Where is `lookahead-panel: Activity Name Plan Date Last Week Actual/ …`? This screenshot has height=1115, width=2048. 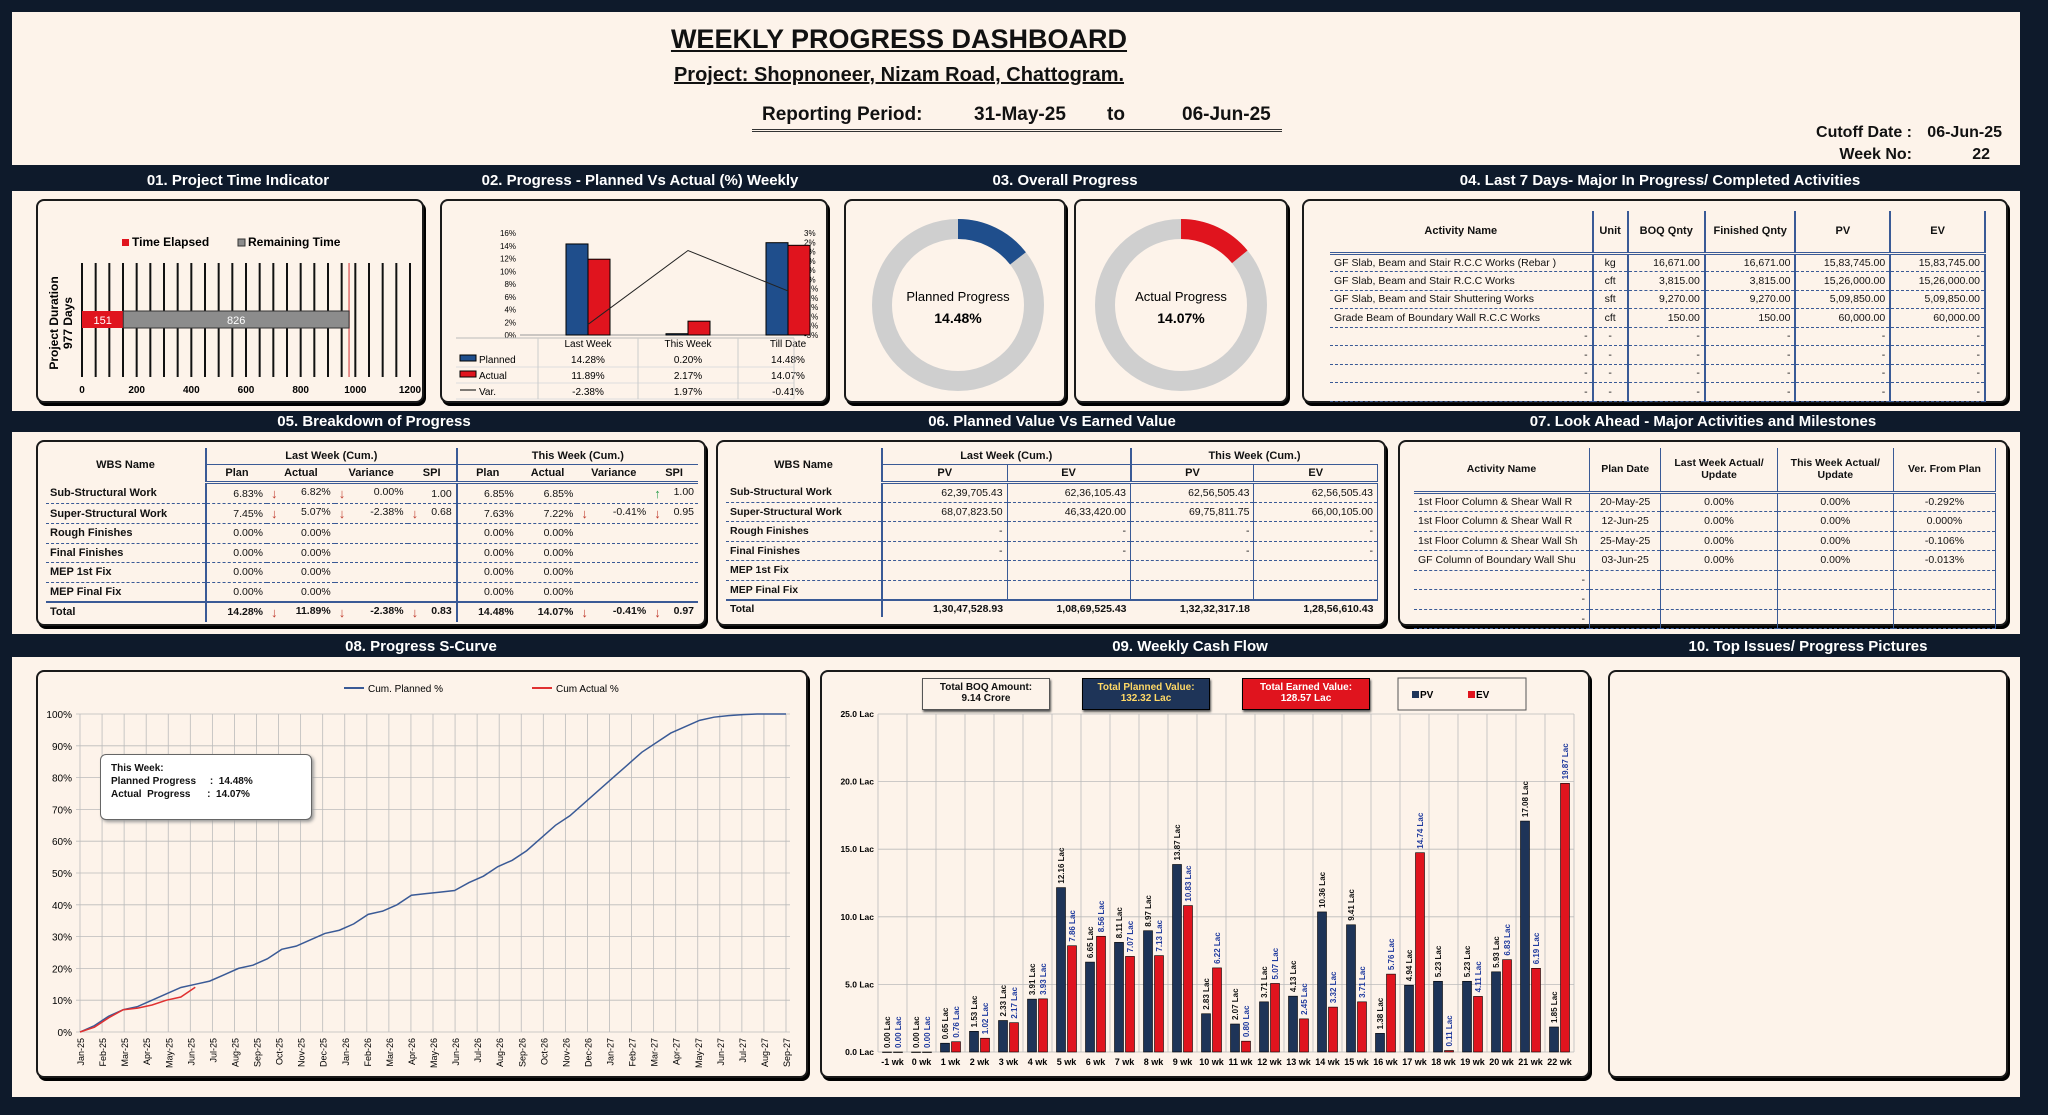
lookahead-panel: Activity Name Plan Date Last Week Actual/ … is located at coordinates (1703, 534).